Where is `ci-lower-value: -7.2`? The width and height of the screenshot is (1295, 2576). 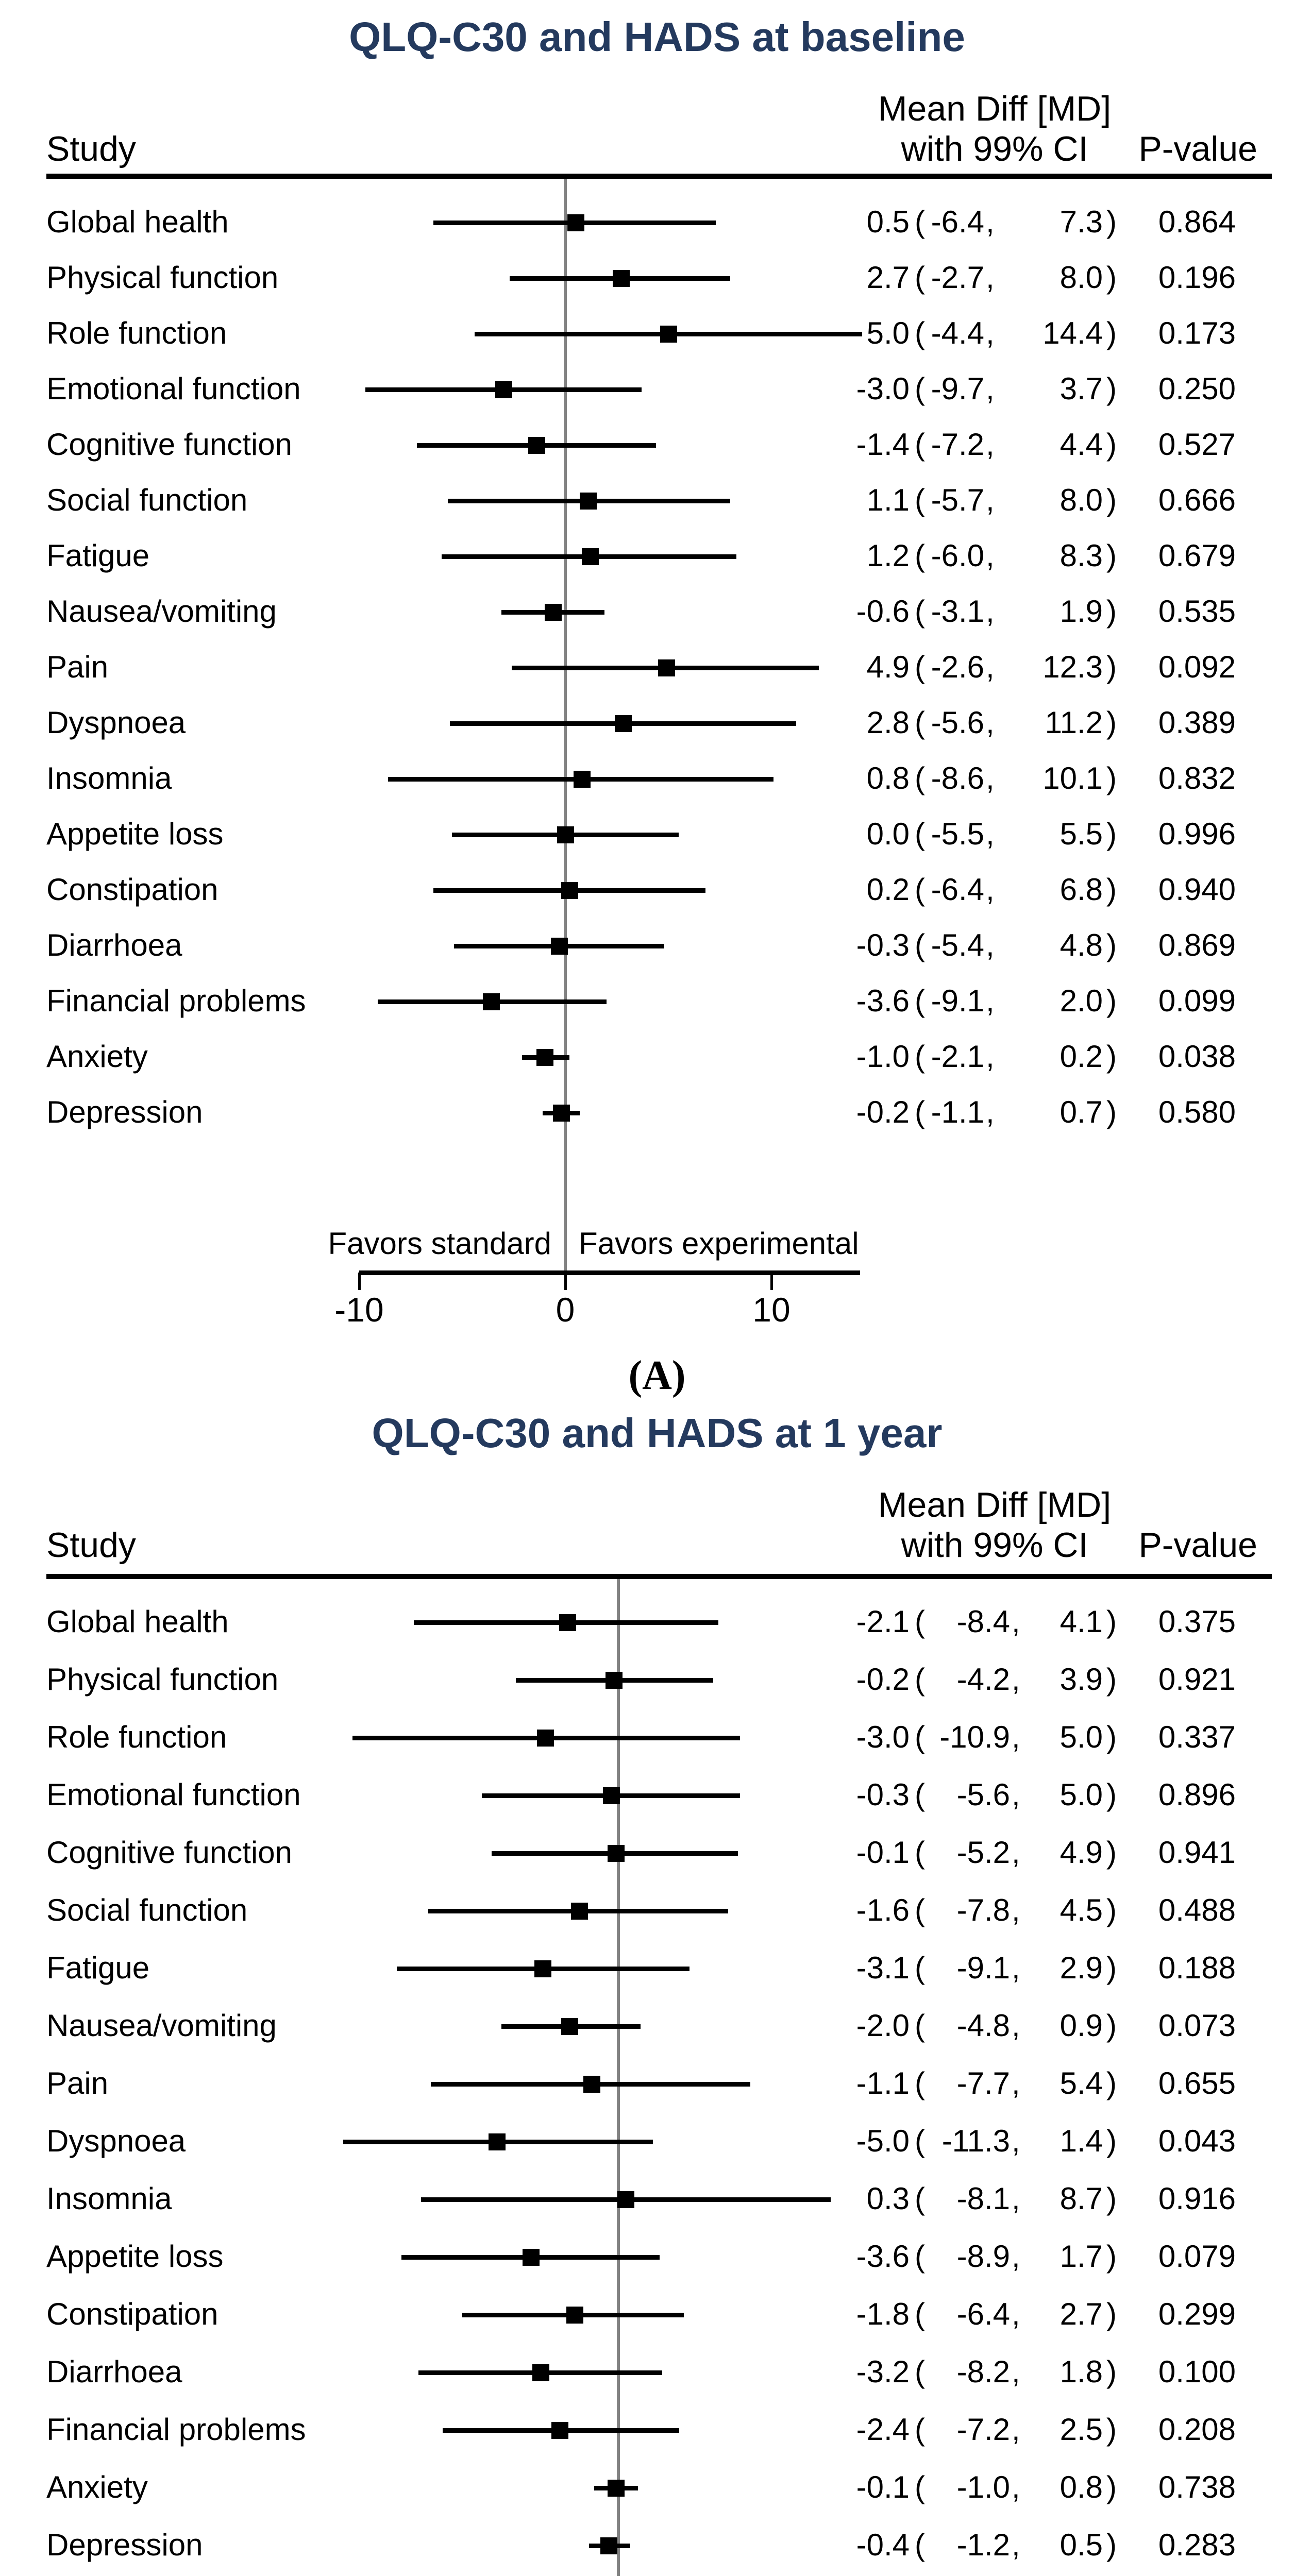 ci-lower-value: -7.2 is located at coordinates (983, 2429).